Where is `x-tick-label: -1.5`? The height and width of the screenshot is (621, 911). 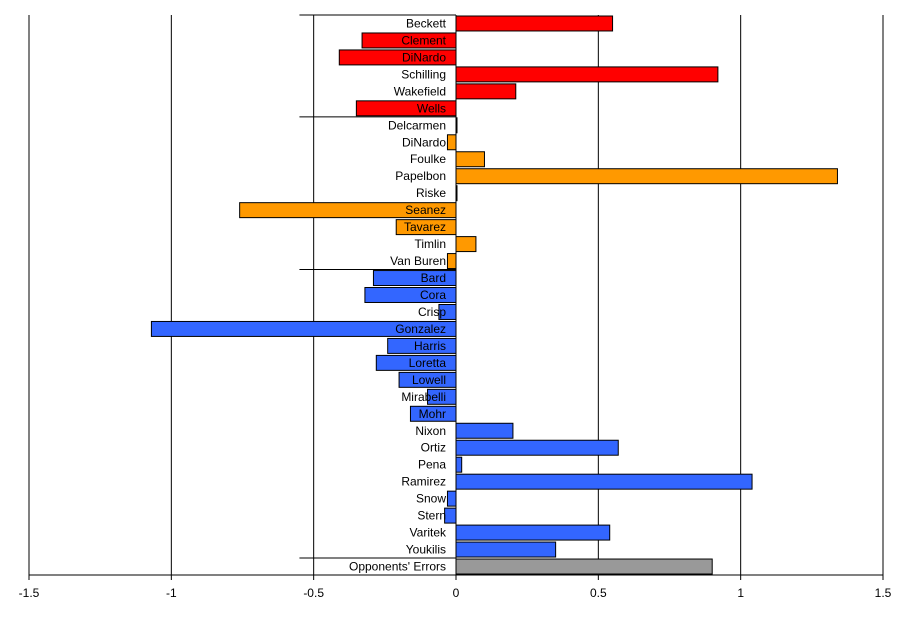
x-tick-label: -1.5 is located at coordinates (29, 593).